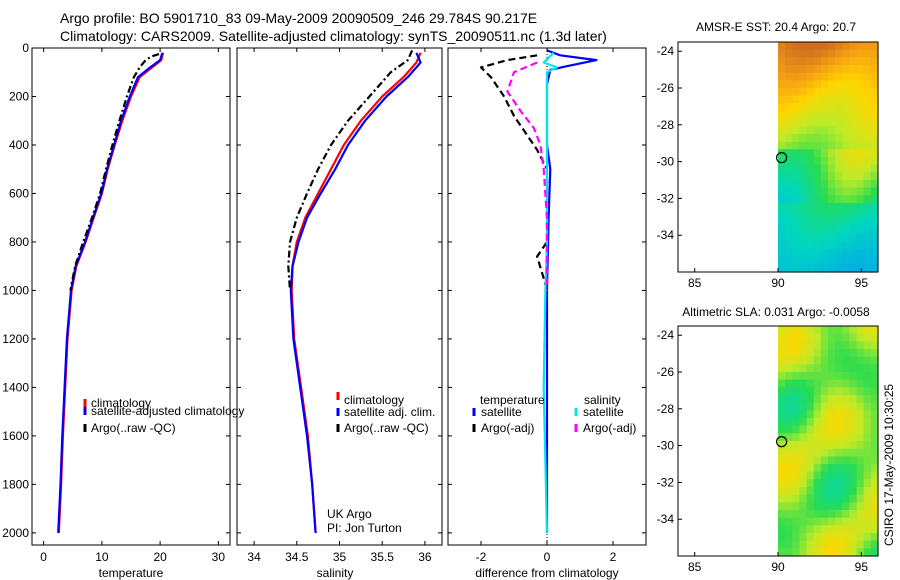 The height and width of the screenshot is (580, 900). I want to click on y-tick-label: 1000, so click(15, 290).